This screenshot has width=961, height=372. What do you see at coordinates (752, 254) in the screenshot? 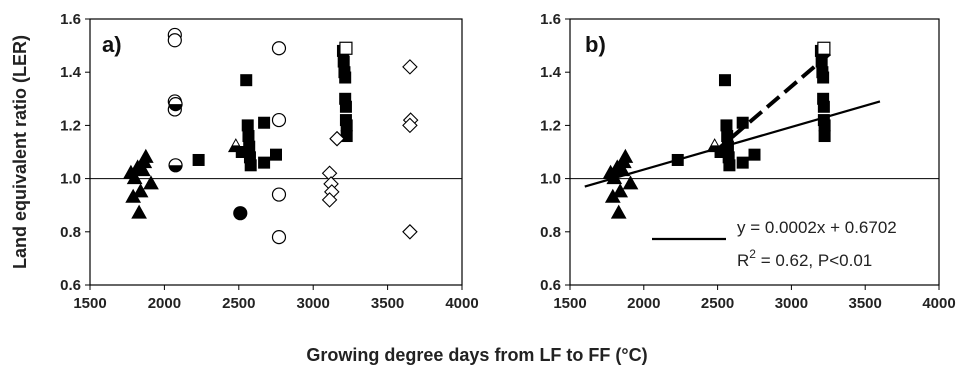
I see `r2-superscript: 2` at bounding box center [752, 254].